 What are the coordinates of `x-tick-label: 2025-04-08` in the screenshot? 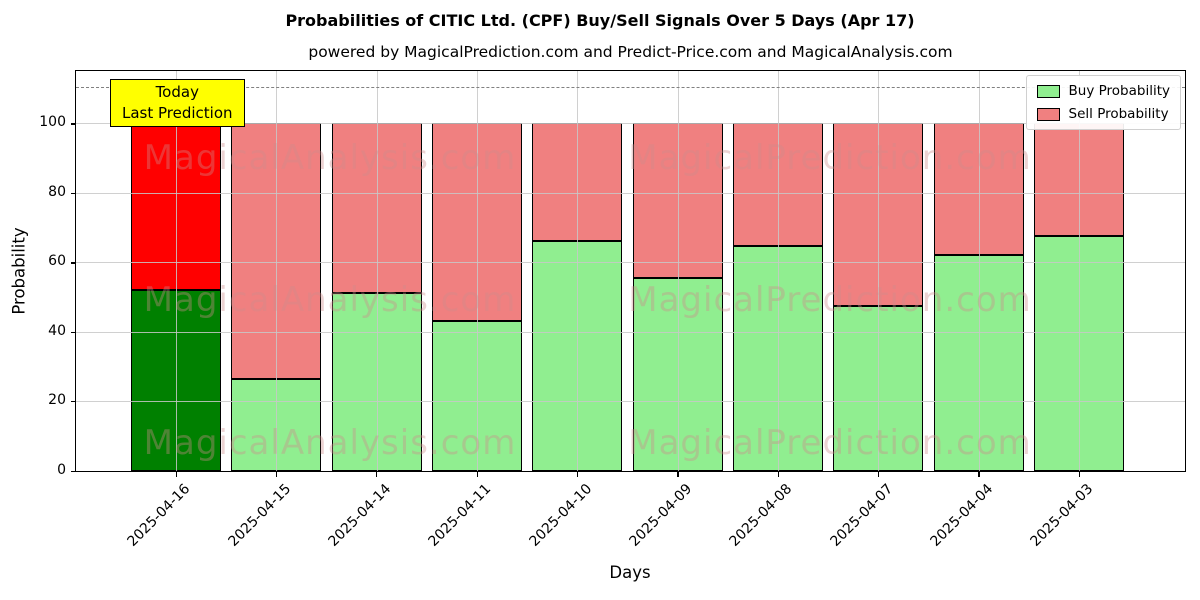 It's located at (761, 515).